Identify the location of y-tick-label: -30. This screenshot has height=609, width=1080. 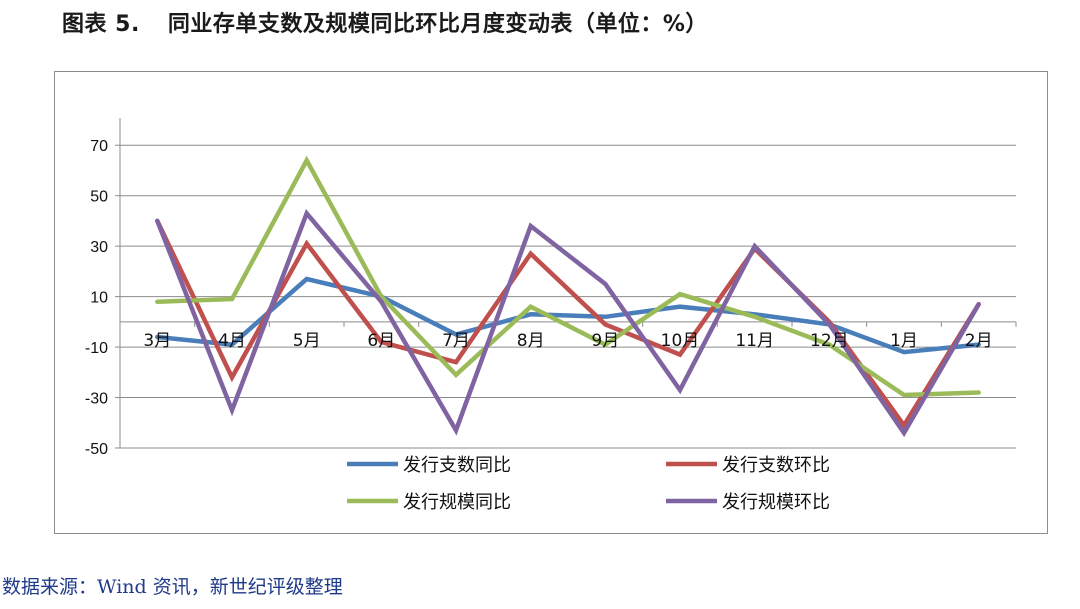
(96, 399).